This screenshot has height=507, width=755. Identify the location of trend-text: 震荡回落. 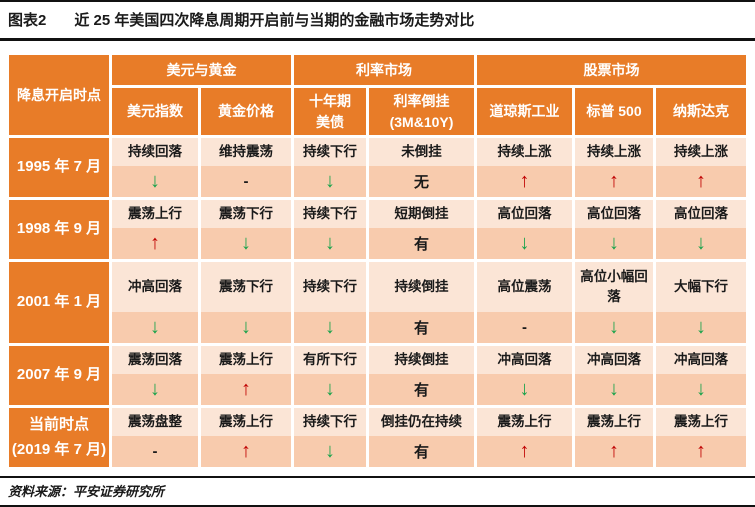
(155, 360).